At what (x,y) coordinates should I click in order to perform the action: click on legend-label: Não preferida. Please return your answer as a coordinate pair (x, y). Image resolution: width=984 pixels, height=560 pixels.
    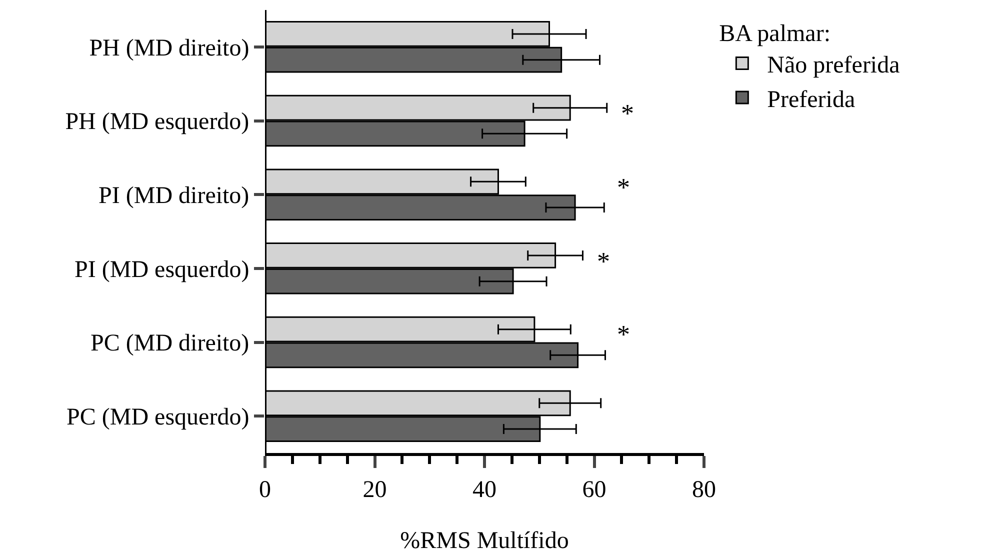
    Looking at the image, I should click on (833, 65).